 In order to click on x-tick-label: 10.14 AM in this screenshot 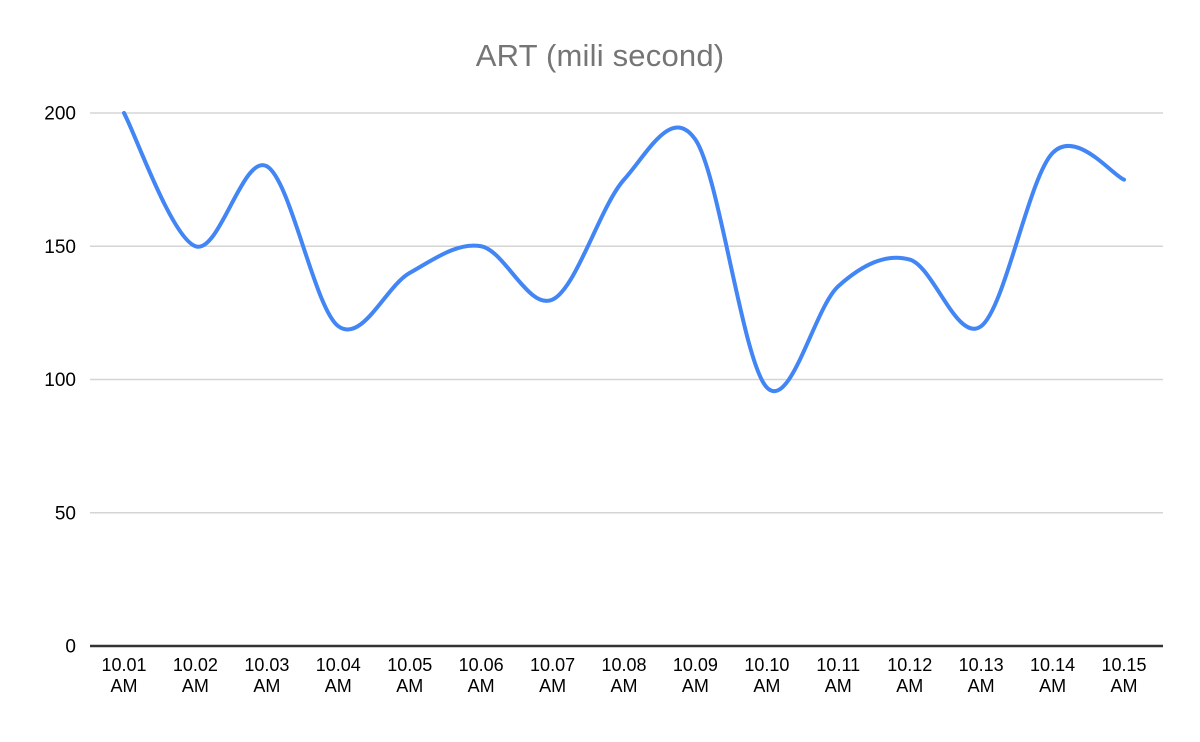, I will do `click(1052, 675)`.